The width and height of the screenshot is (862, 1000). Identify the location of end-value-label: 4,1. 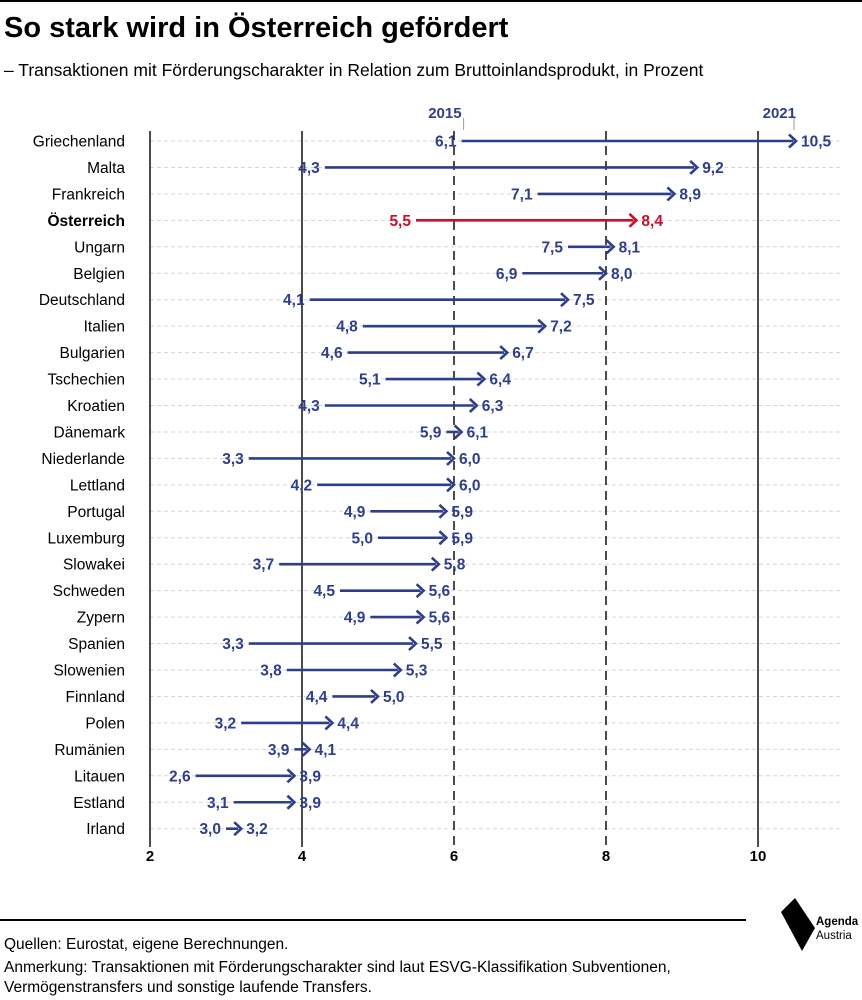
(326, 750).